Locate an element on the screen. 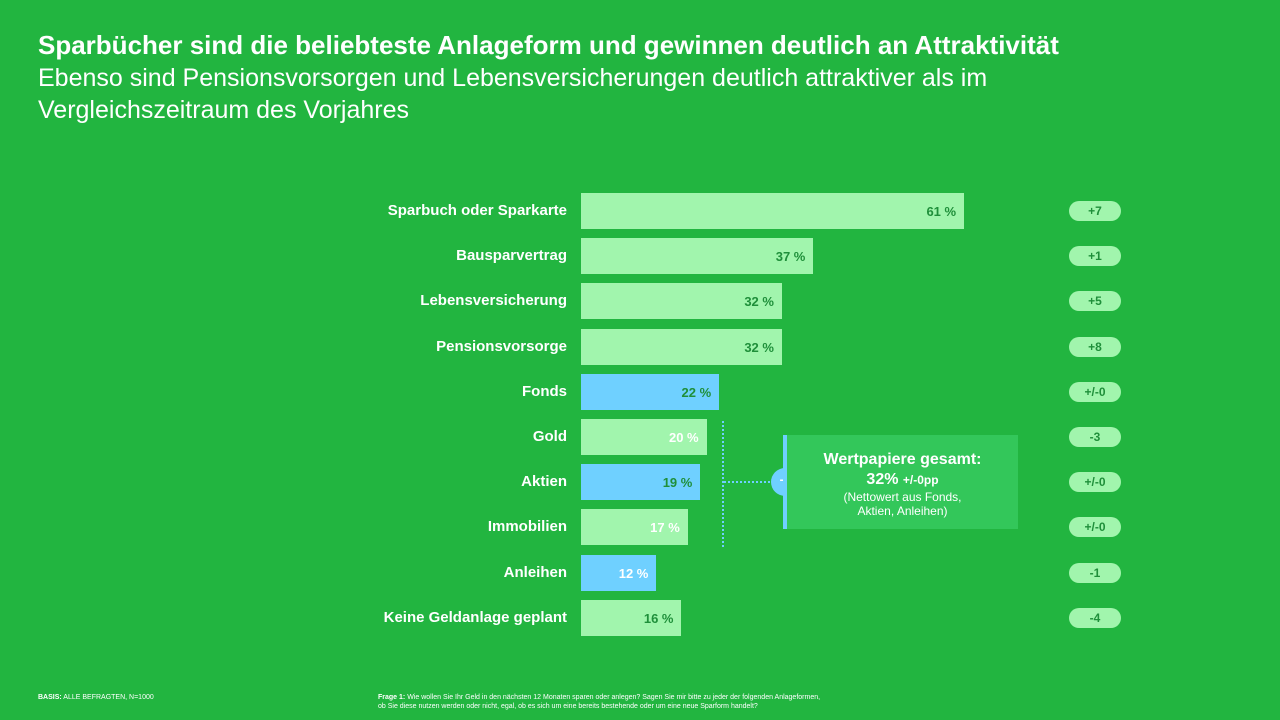 The height and width of the screenshot is (720, 1280). category-label: Gold is located at coordinates (549, 436).